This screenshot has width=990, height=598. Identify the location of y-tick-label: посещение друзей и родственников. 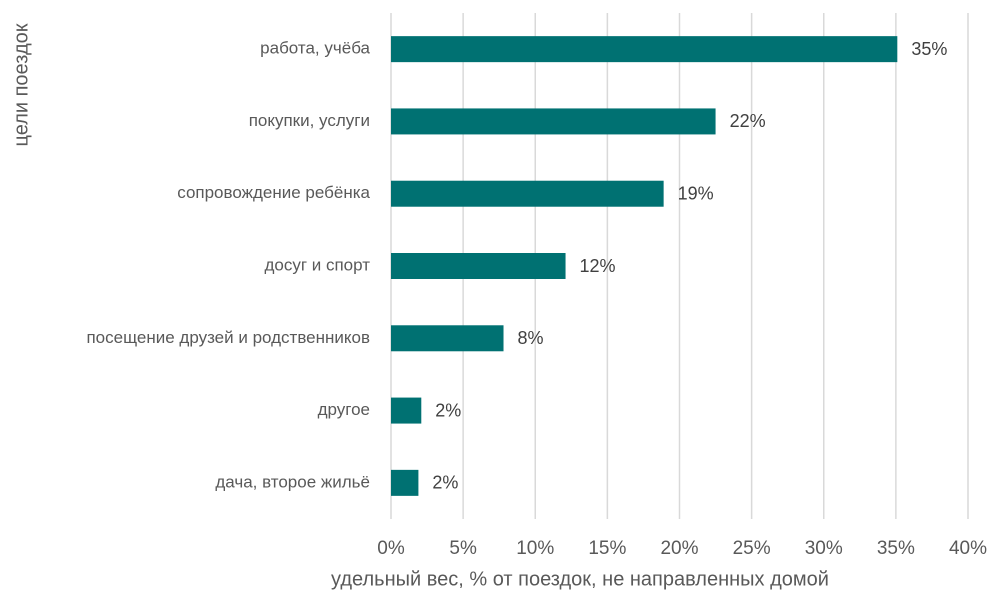
(228, 337).